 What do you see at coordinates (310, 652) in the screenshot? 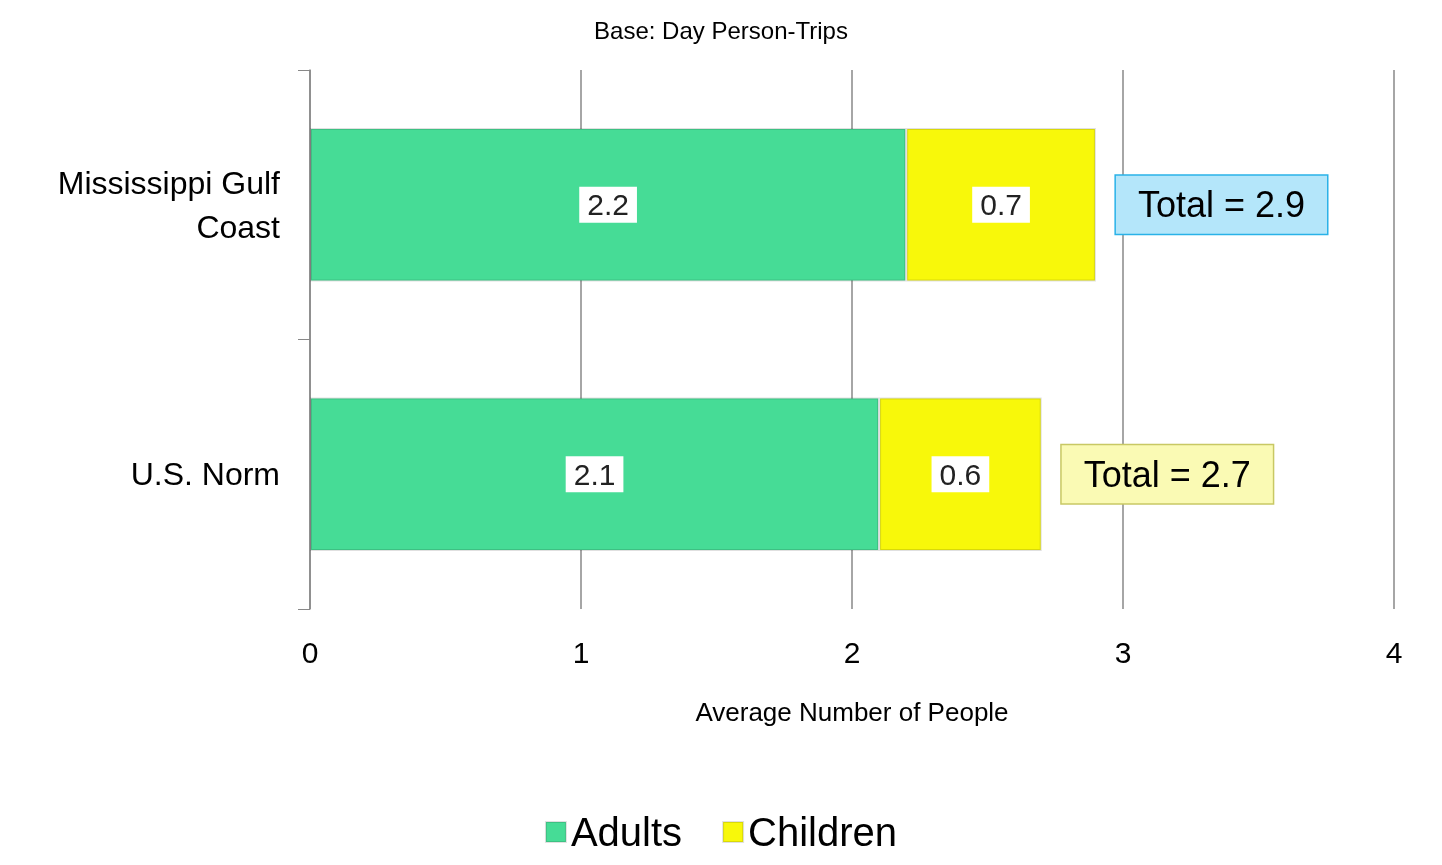
I see `x-tick-label: 0` at bounding box center [310, 652].